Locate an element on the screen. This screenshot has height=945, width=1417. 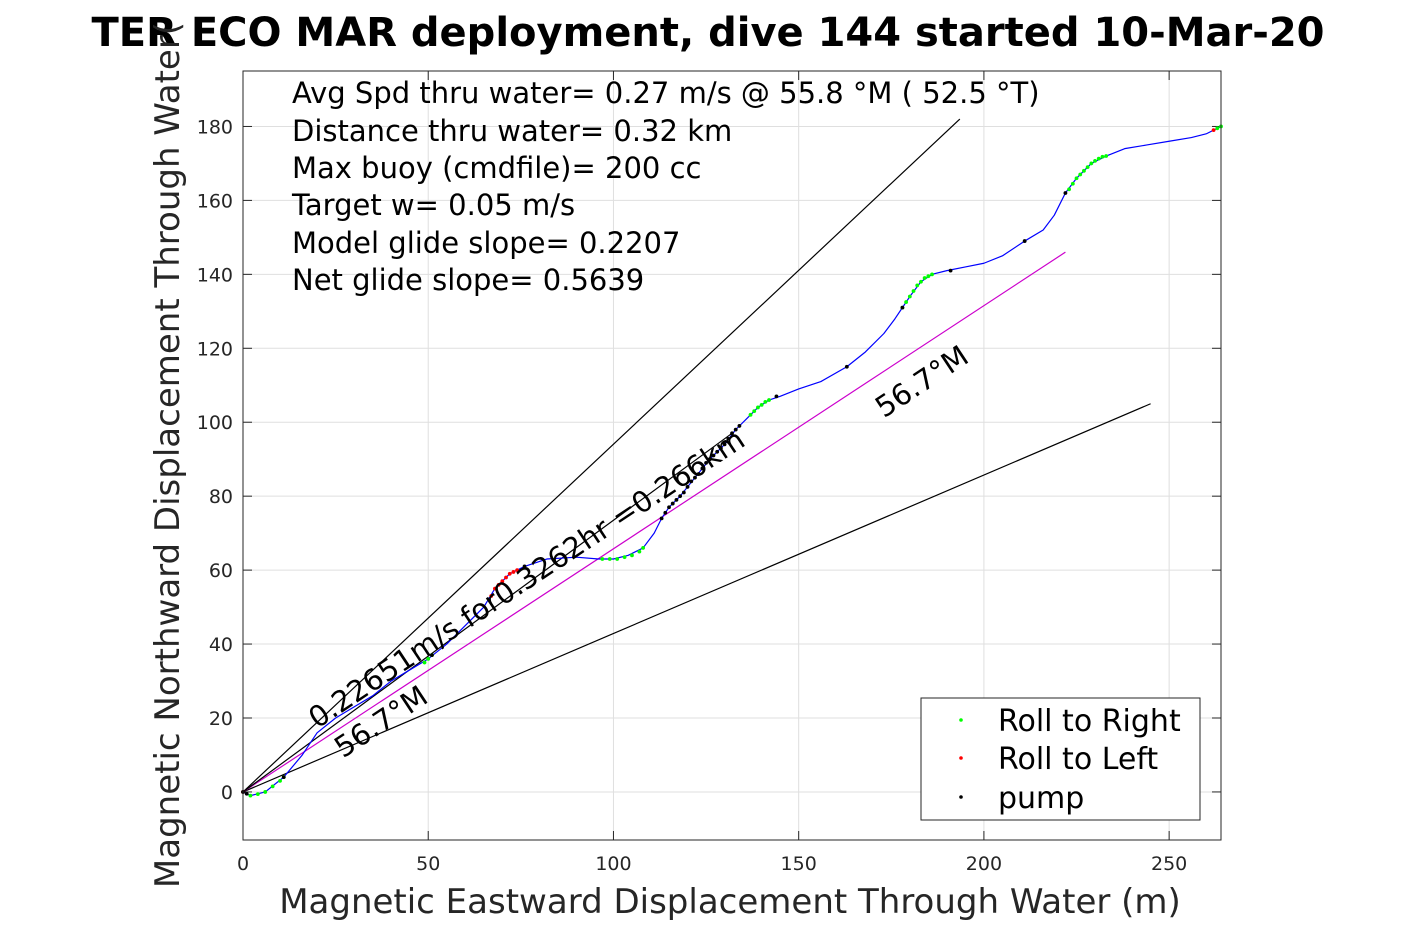
legend-box is located at coordinates (1060, 759).